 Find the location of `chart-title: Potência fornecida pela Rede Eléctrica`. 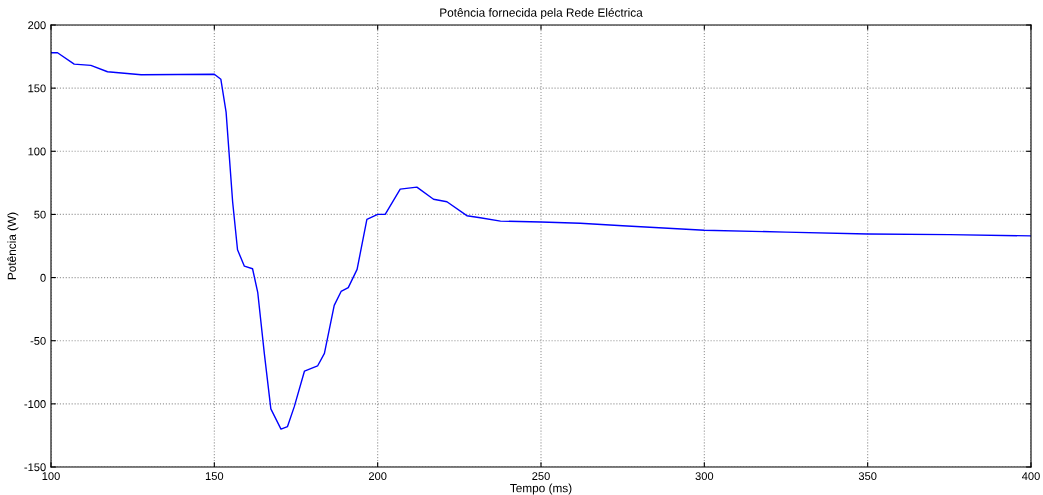

chart-title: Potência fornecida pela Rede Eléctrica is located at coordinates (541, 13).